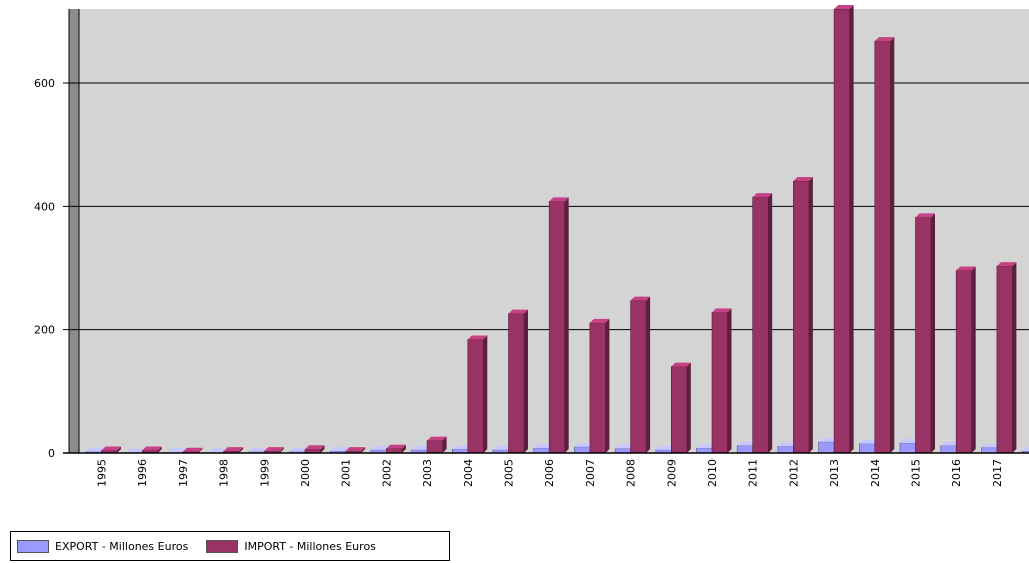  What do you see at coordinates (44, 83) in the screenshot?
I see `y-tick-label: 600` at bounding box center [44, 83].